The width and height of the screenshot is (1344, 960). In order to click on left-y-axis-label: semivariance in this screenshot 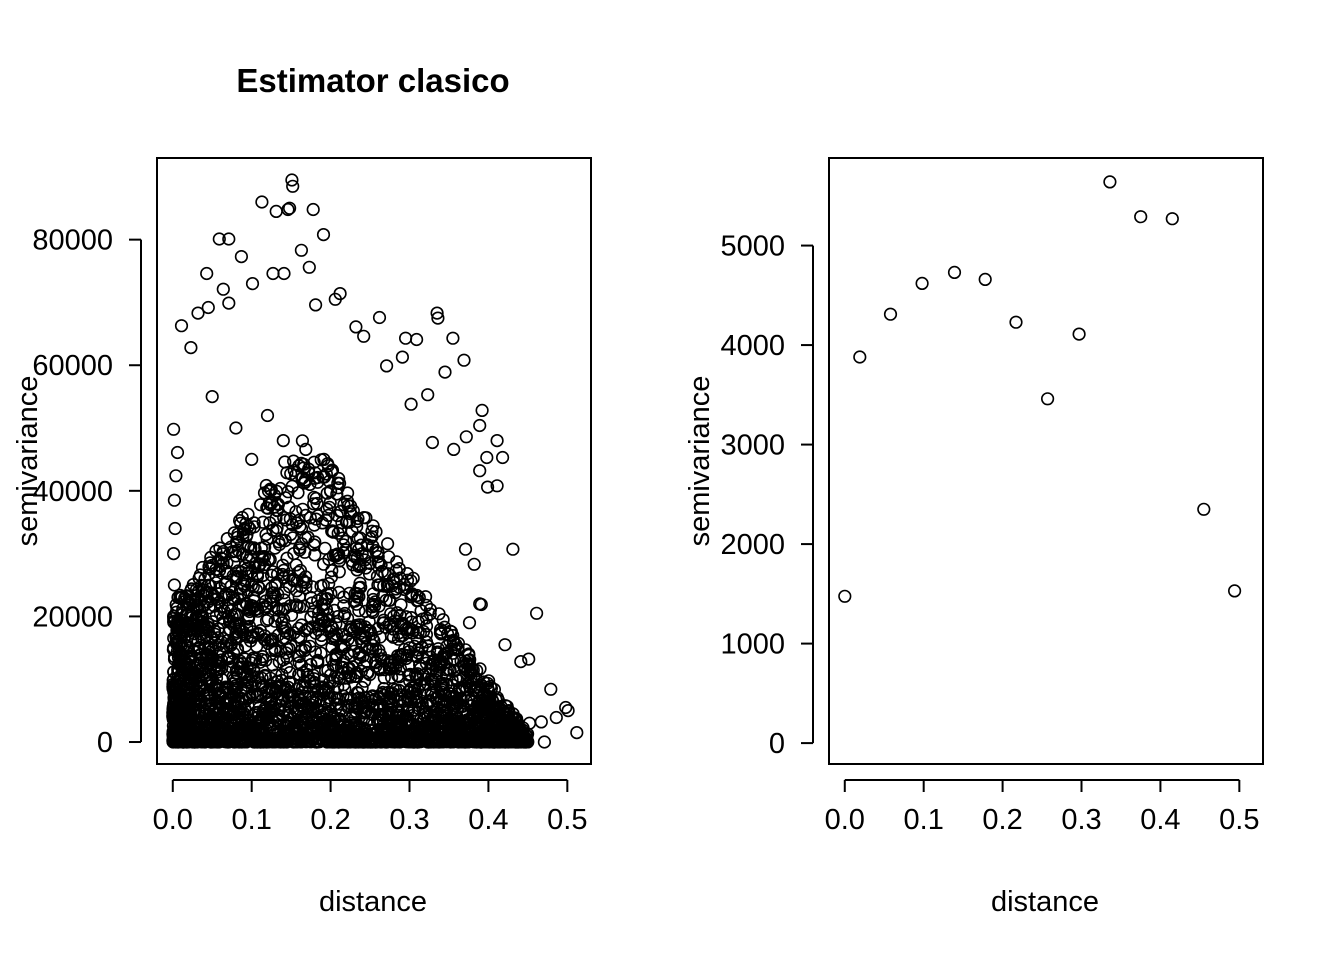, I will do `click(28, 461)`.